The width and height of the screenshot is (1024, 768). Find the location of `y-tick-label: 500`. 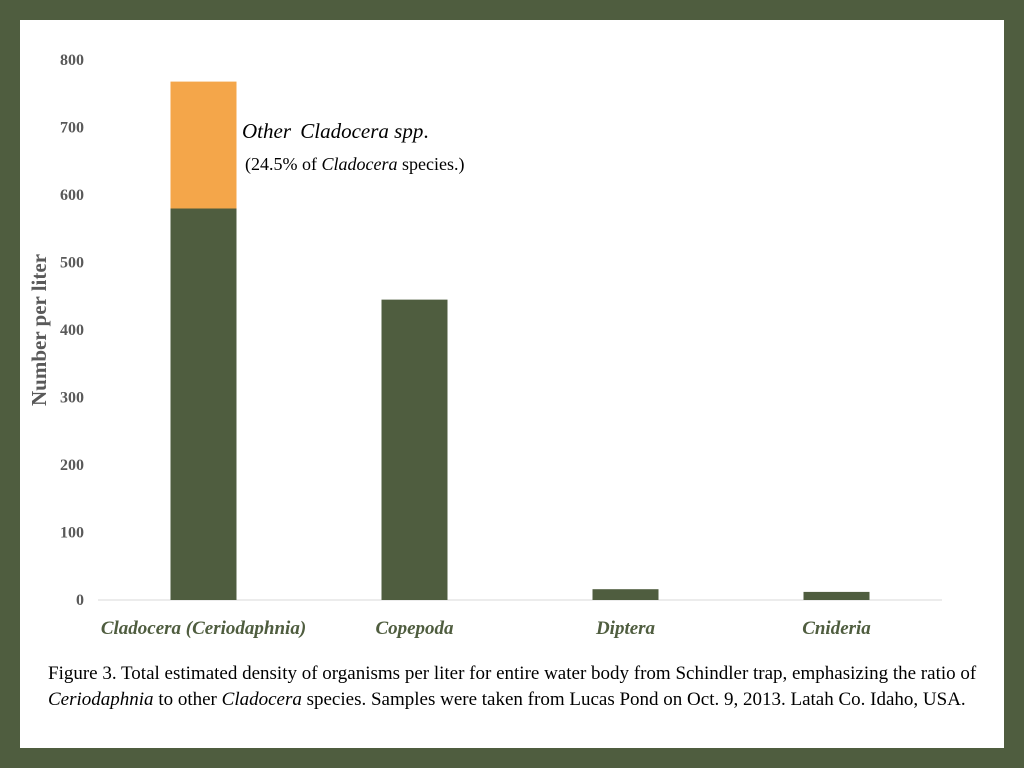

y-tick-label: 500 is located at coordinates (72, 263).